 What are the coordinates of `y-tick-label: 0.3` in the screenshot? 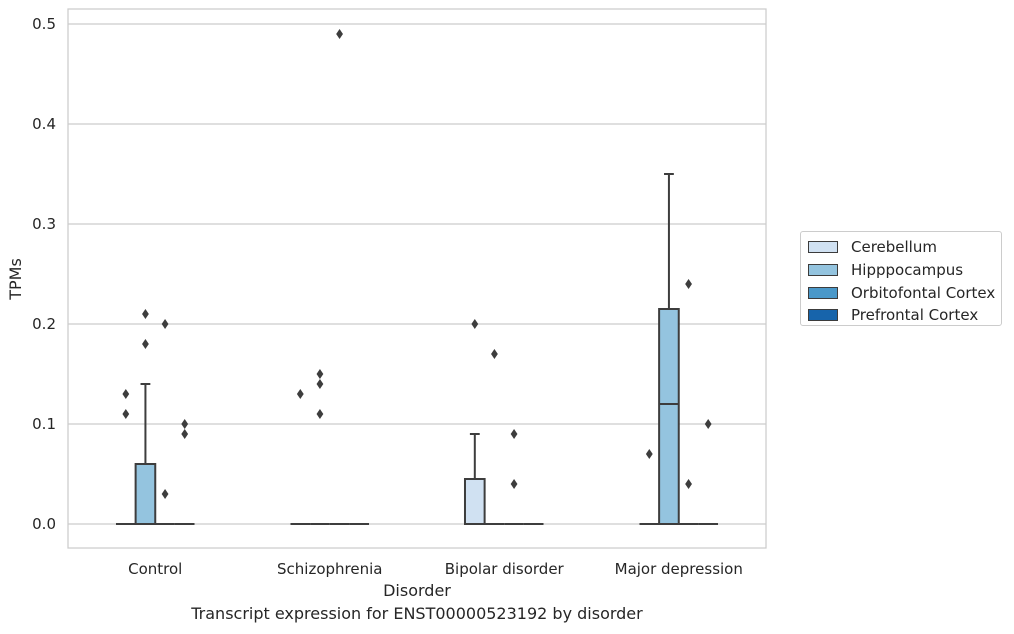 It's located at (44, 224).